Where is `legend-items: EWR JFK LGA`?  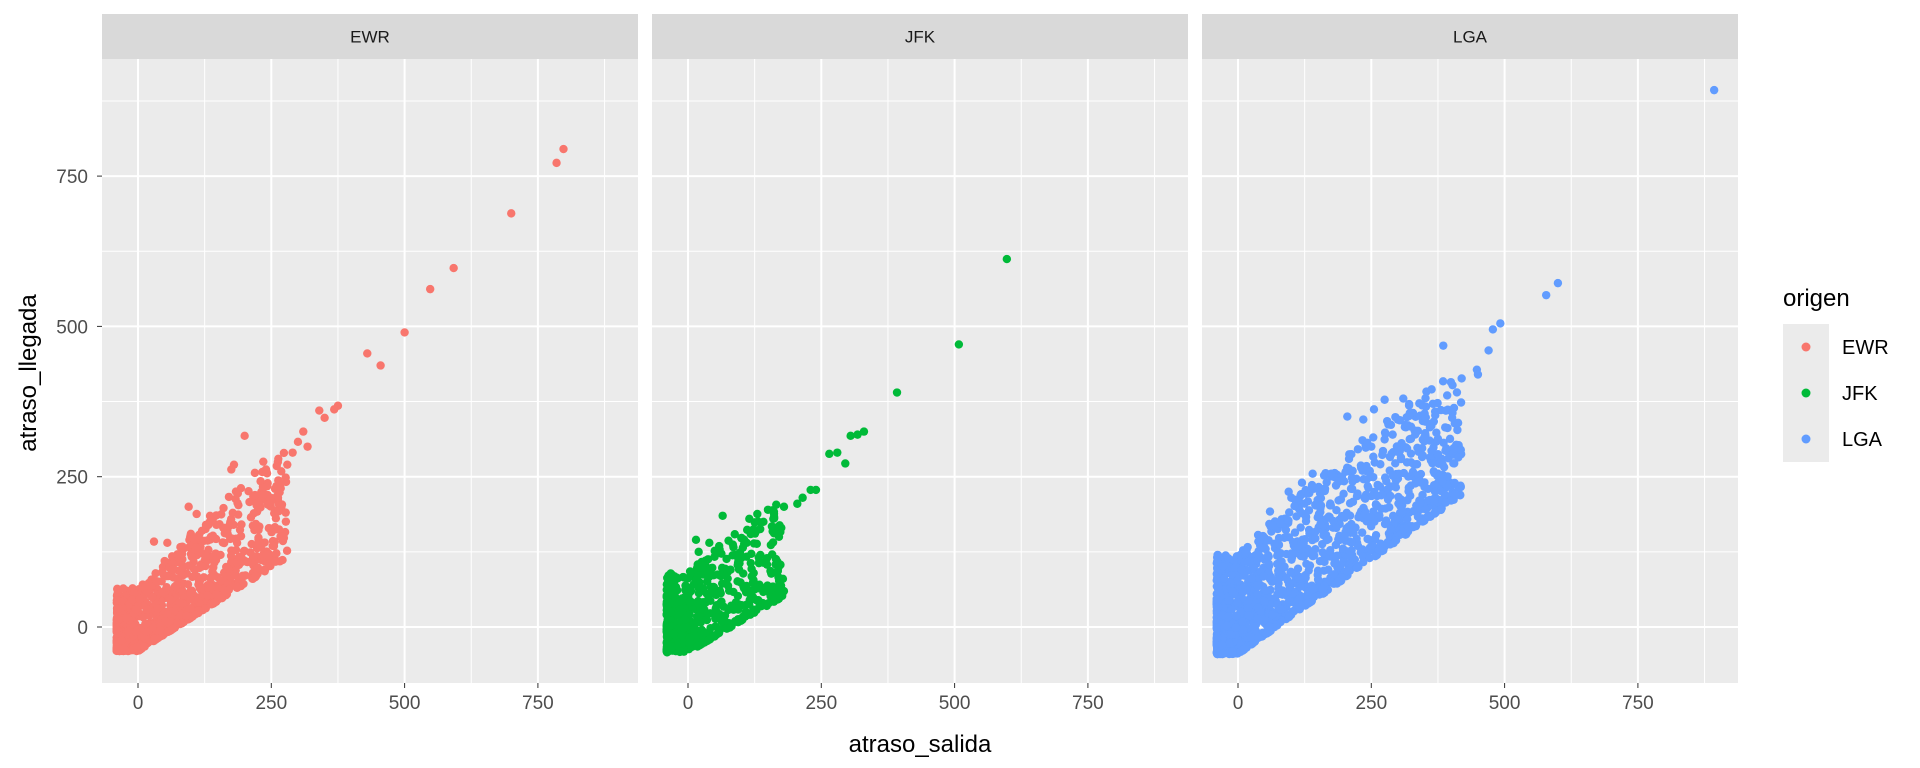
legend-items: EWR JFK LGA is located at coordinates (1836, 393).